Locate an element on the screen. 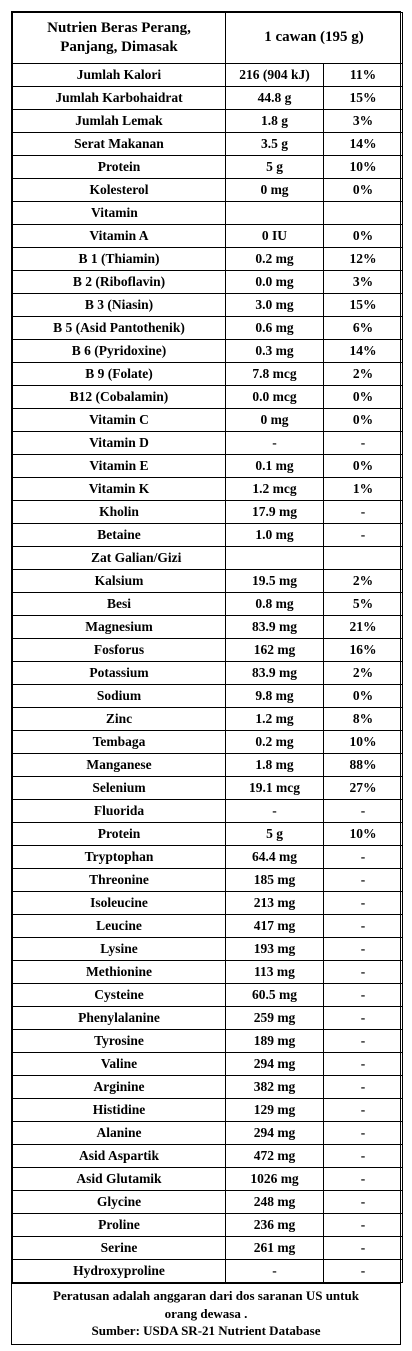 The width and height of the screenshot is (412, 1351). nutrient-amount: 0.2 mg is located at coordinates (274, 259).